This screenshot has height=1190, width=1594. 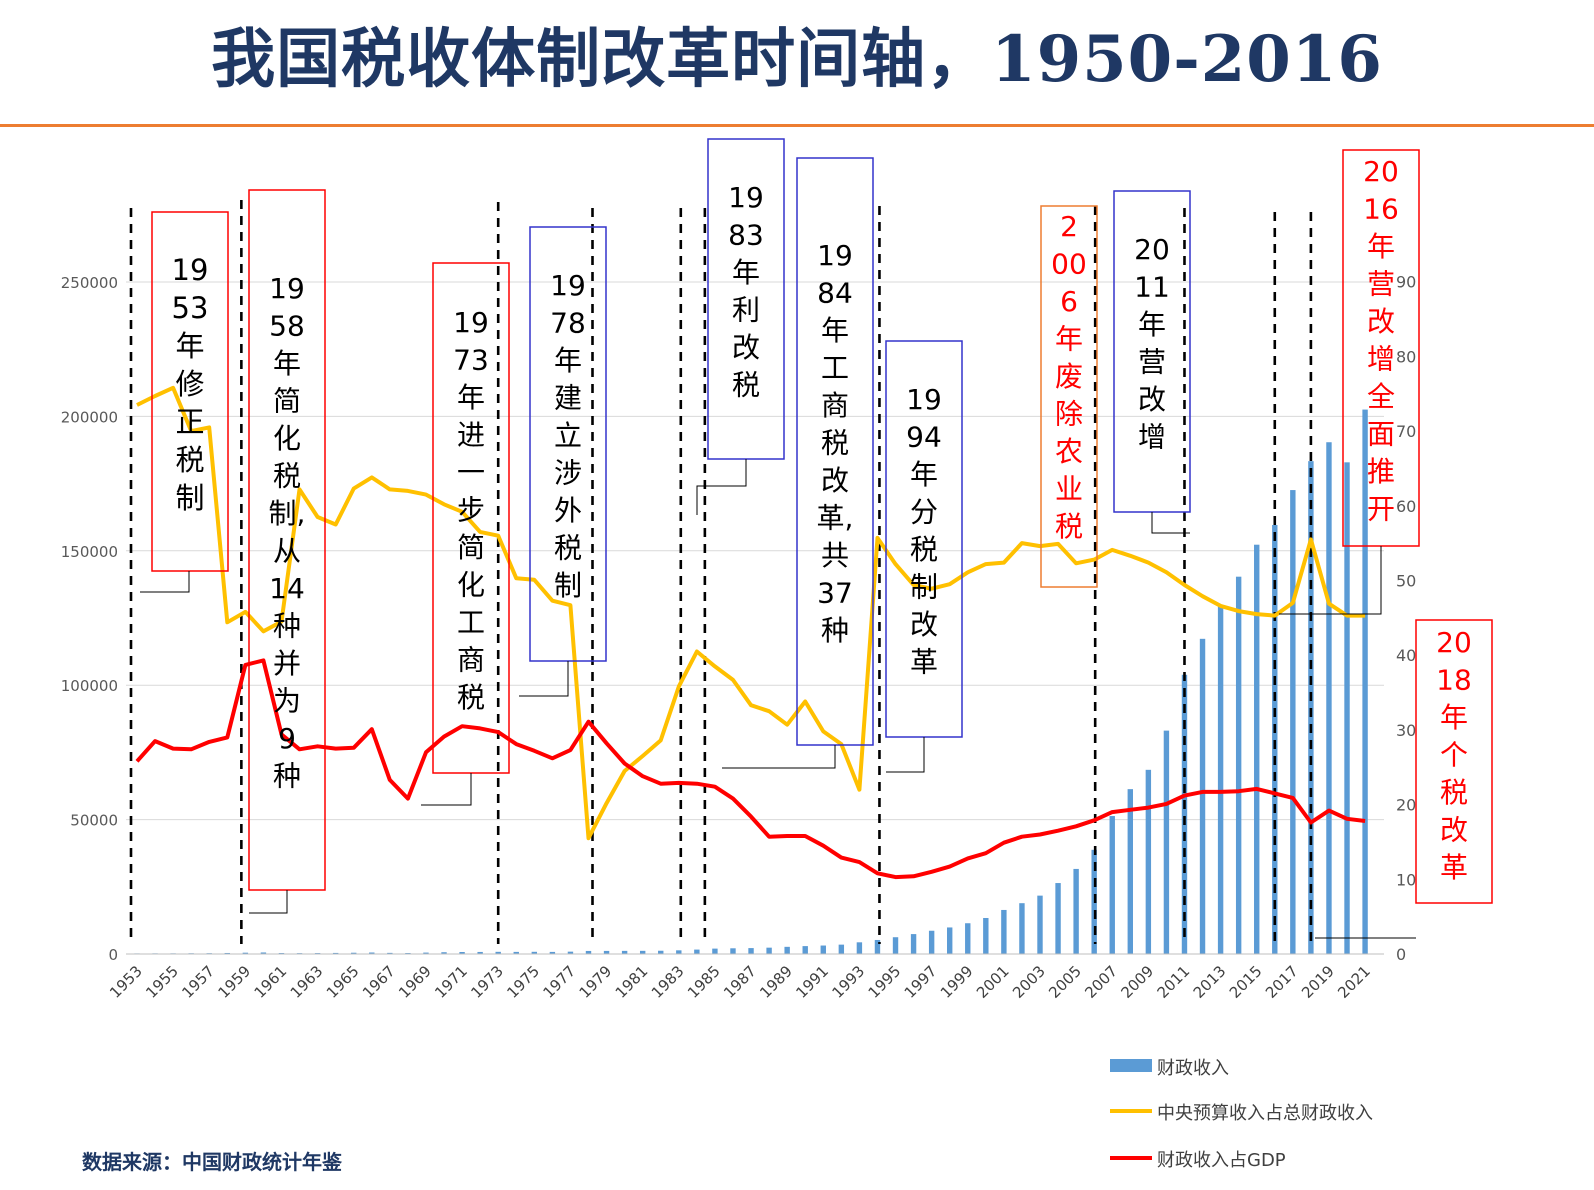 What do you see at coordinates (1131, 1065) in the screenshot?
I see `legend-swatch-revenue` at bounding box center [1131, 1065].